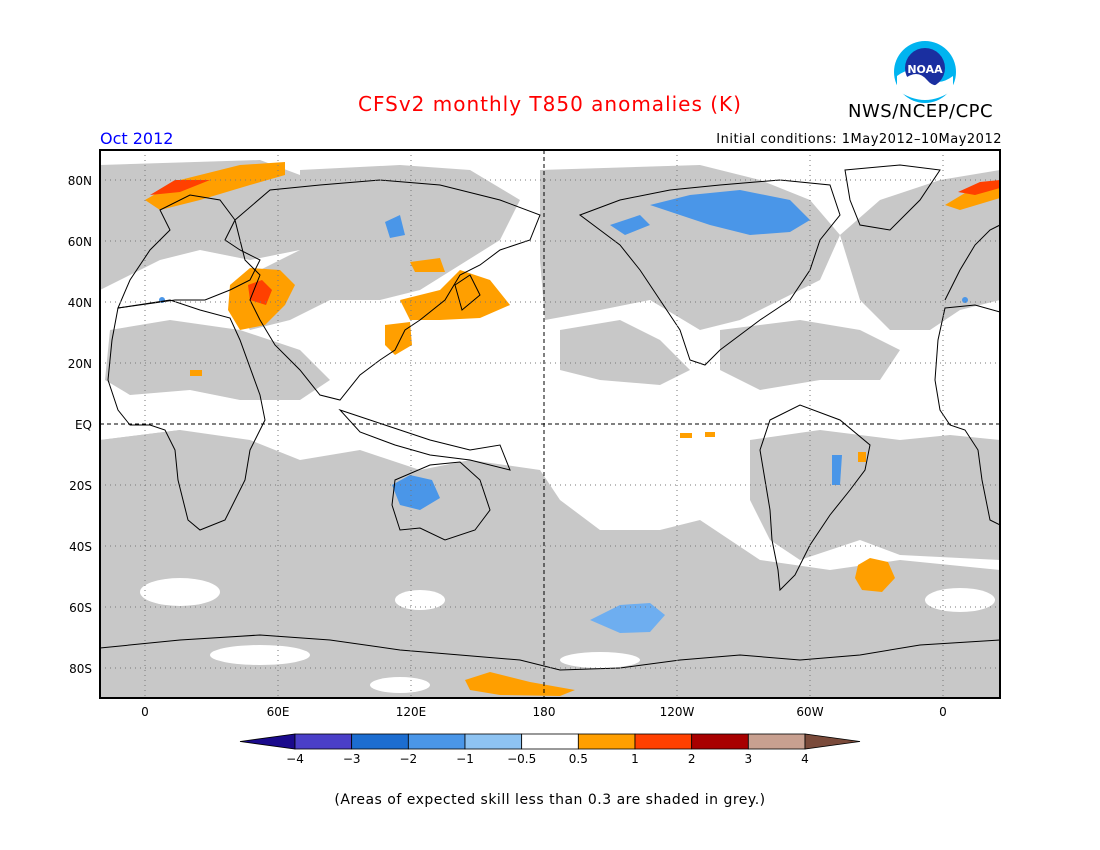  What do you see at coordinates (625, 352) in the screenshot?
I see `grey-region-central-pacific` at bounding box center [625, 352].